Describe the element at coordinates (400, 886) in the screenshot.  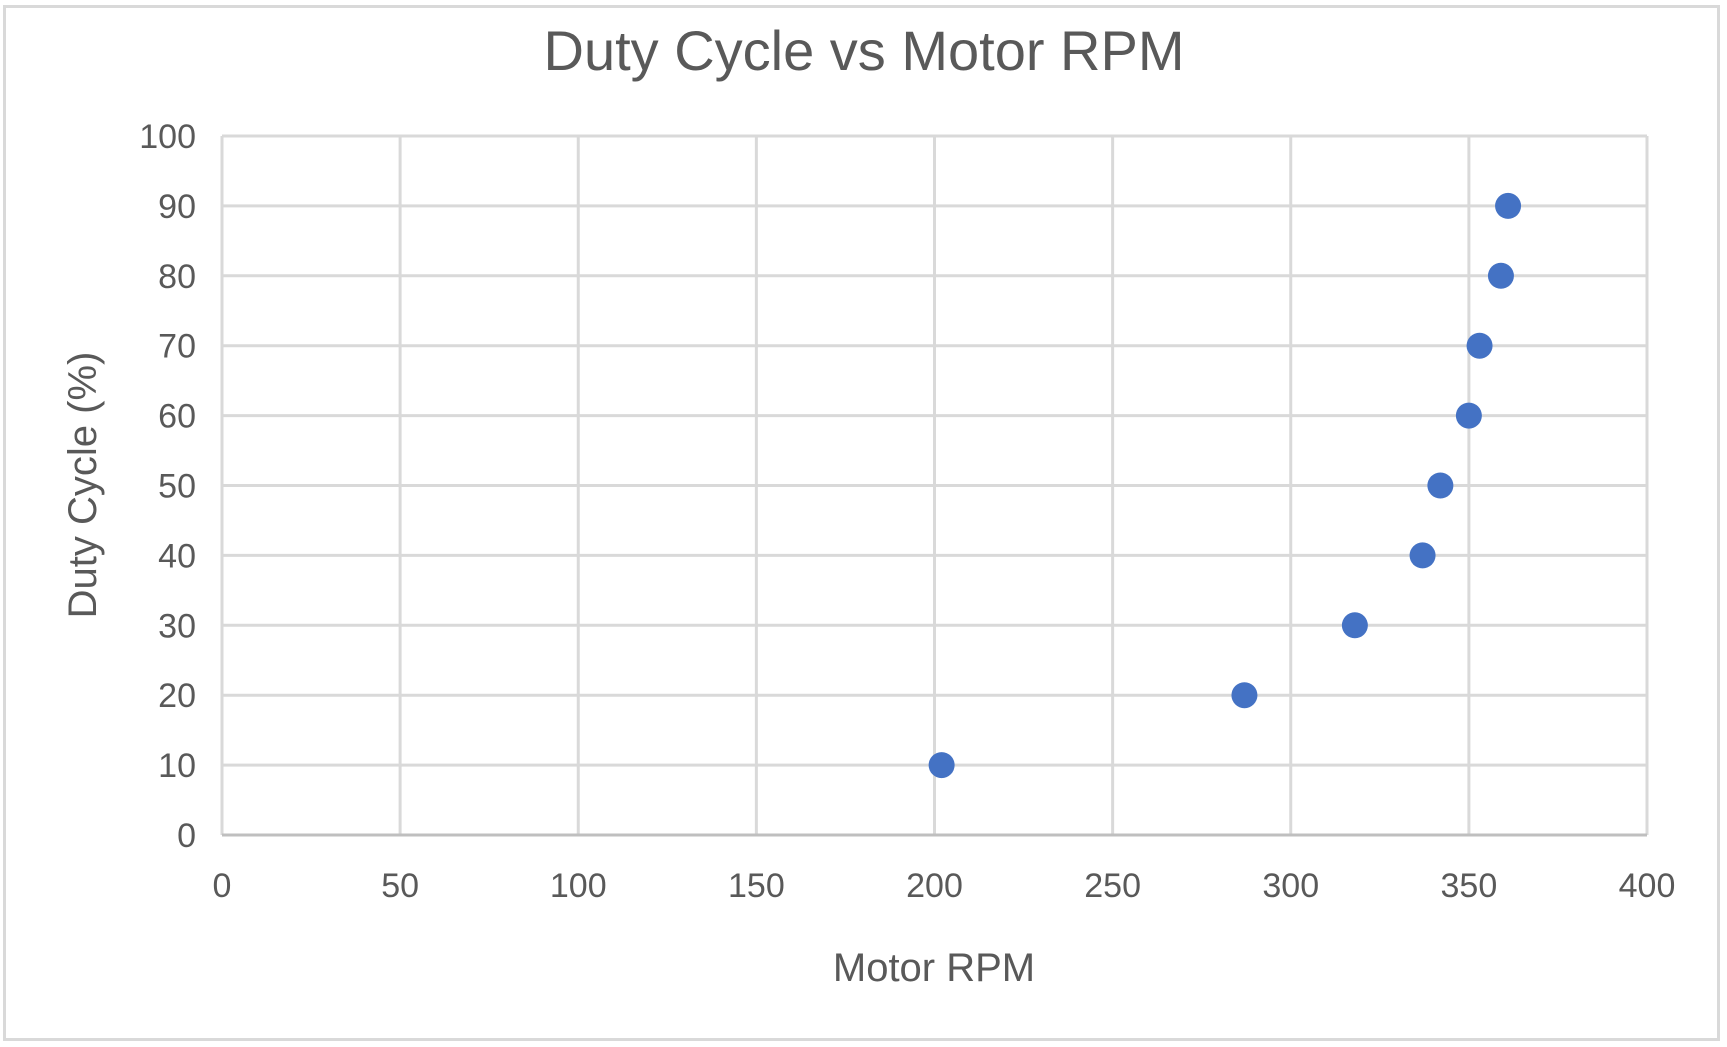
I see `x-tick-label: 50` at that location.